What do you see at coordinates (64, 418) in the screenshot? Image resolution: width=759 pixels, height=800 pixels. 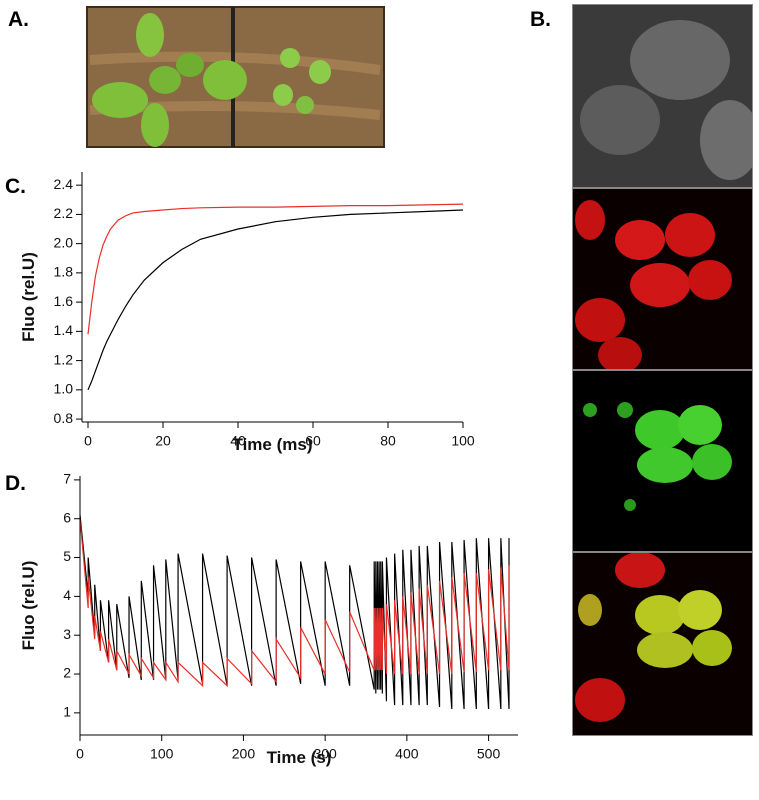 I see `y-tick-label: 0.8` at bounding box center [64, 418].